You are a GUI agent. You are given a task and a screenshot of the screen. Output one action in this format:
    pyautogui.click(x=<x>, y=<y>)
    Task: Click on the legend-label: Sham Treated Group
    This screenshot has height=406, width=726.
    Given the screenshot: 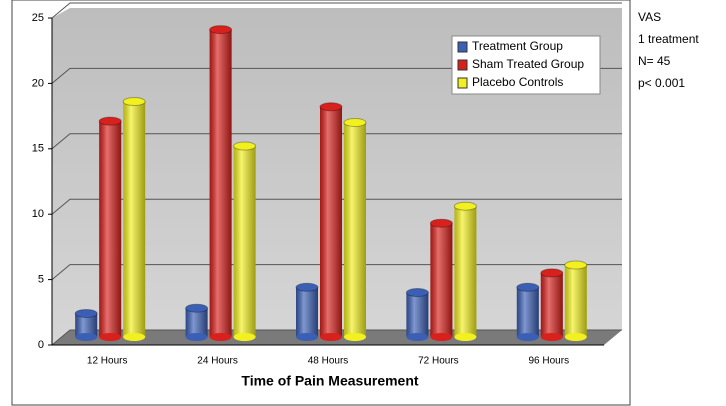 What is the action you would take?
    pyautogui.click(x=528, y=64)
    